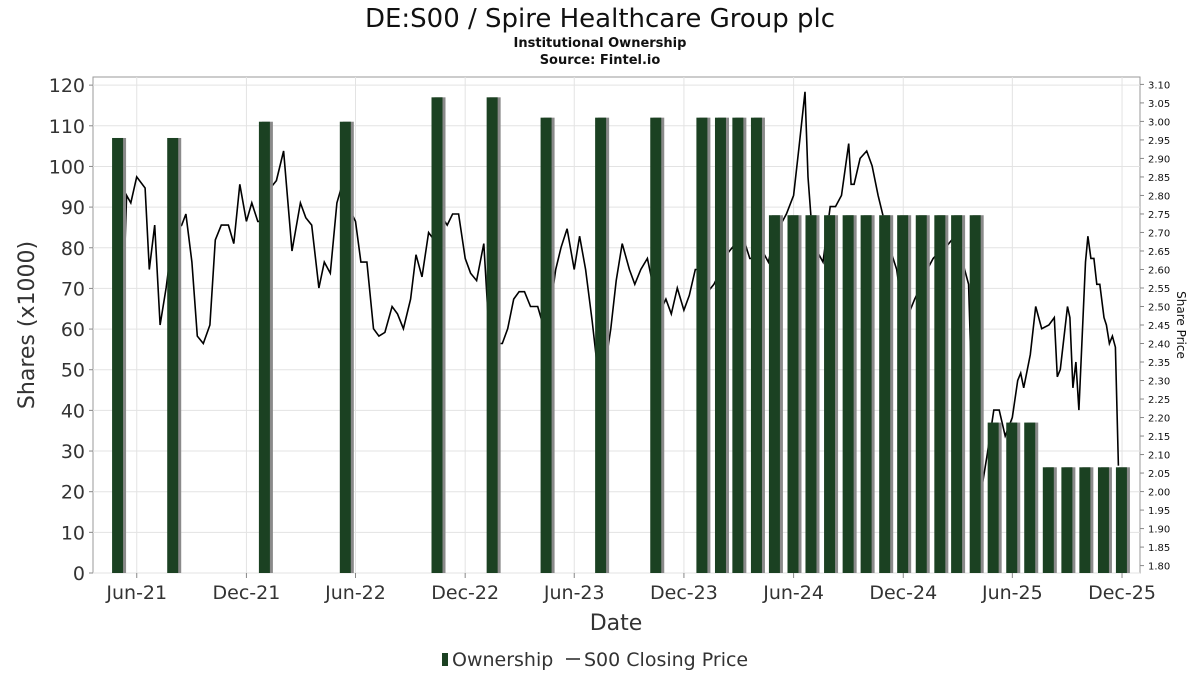 The height and width of the screenshot is (679, 1200). Describe the element at coordinates (1159, 419) in the screenshot. I see `right-tick-label: 2.20` at that location.